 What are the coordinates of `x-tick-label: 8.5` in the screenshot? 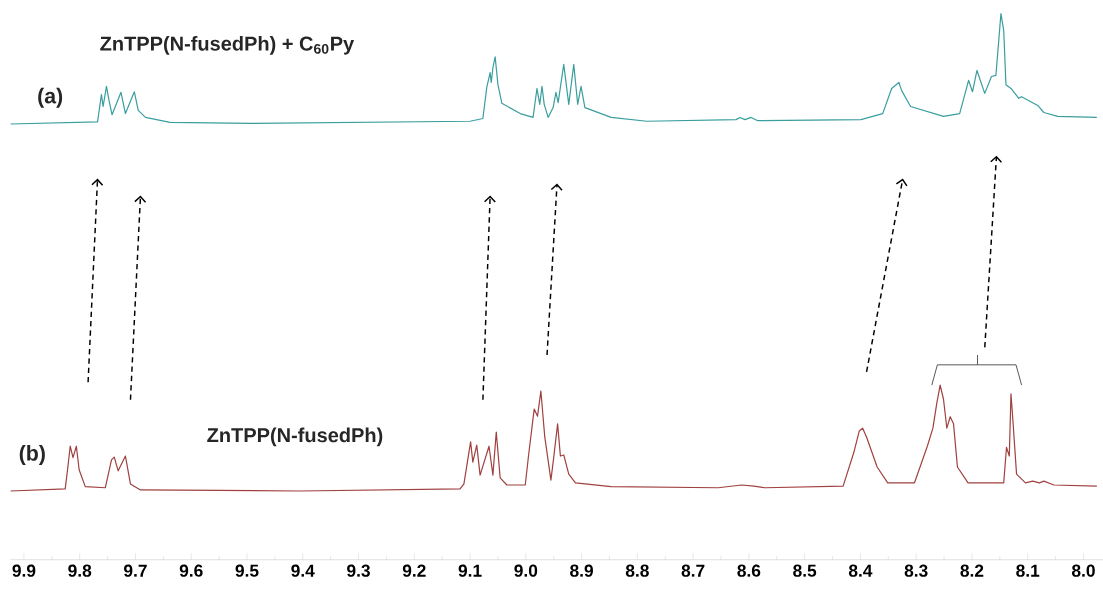 It's located at (805, 570).